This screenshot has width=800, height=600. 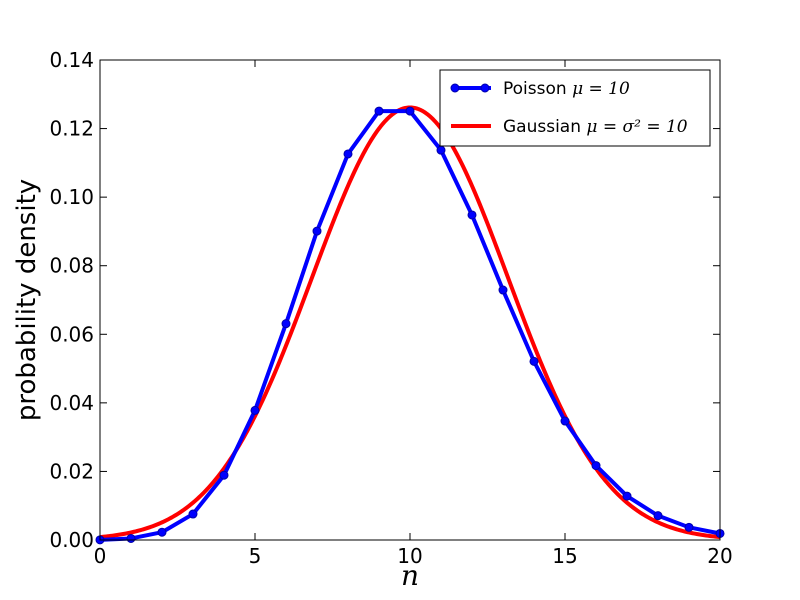 What do you see at coordinates (71, 334) in the screenshot?
I see `y-tick-label: 0.06` at bounding box center [71, 334].